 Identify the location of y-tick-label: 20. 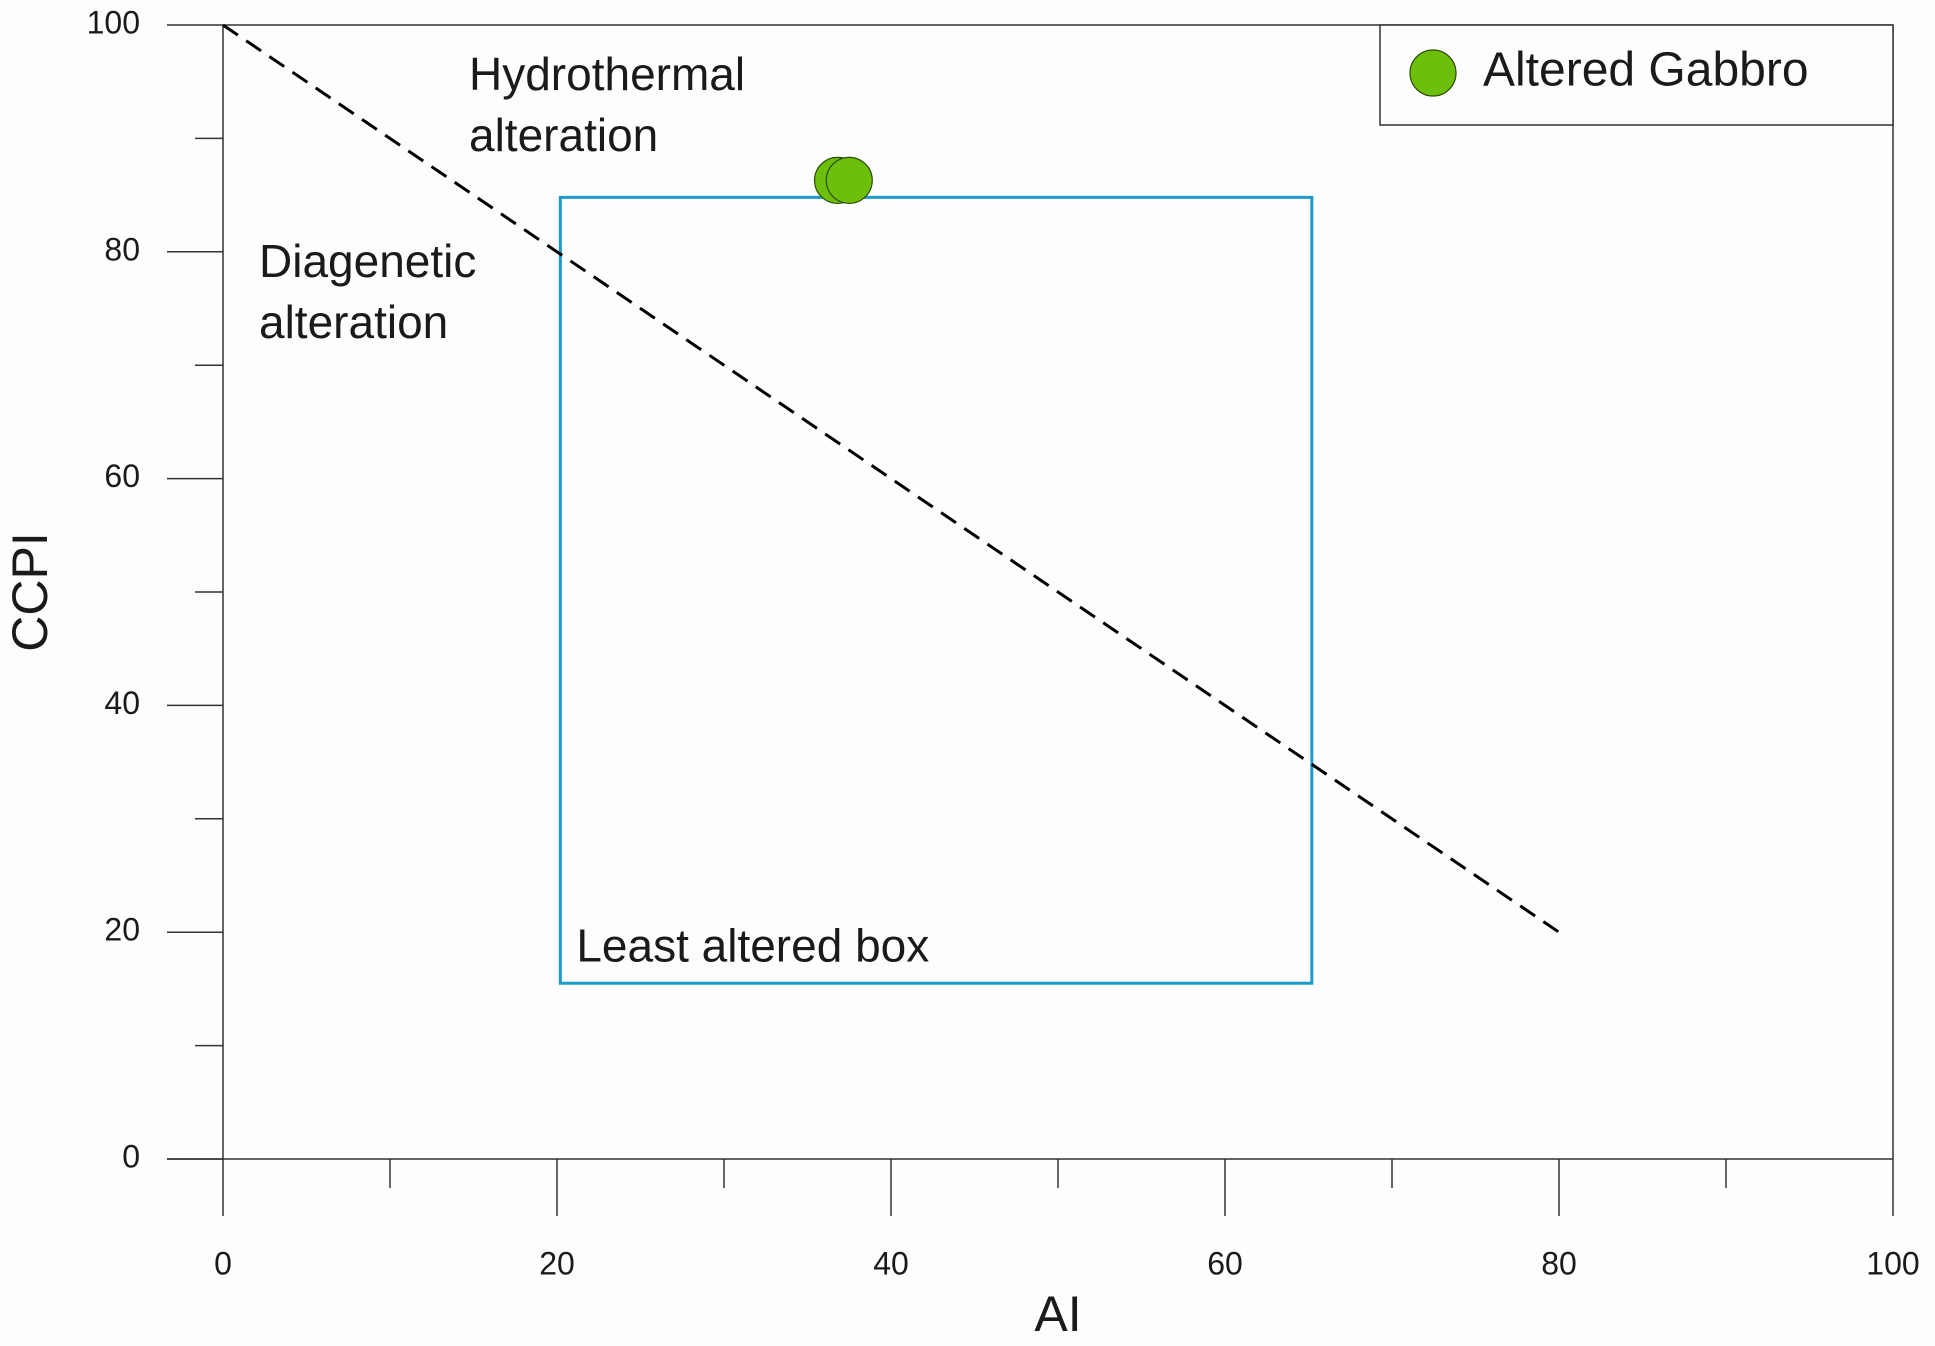
(122, 930).